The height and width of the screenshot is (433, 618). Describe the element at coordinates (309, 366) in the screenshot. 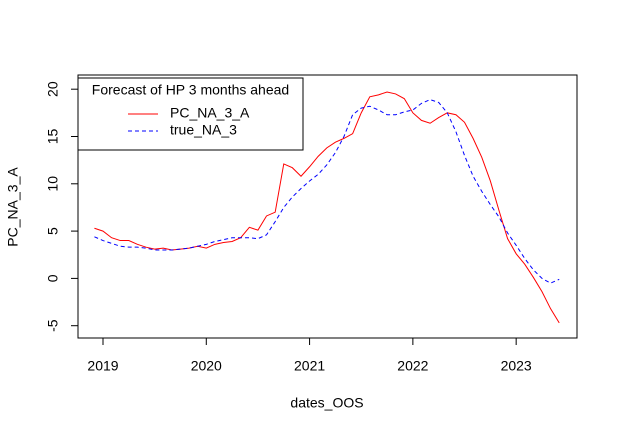

I see `x-tick-label: 2021` at that location.